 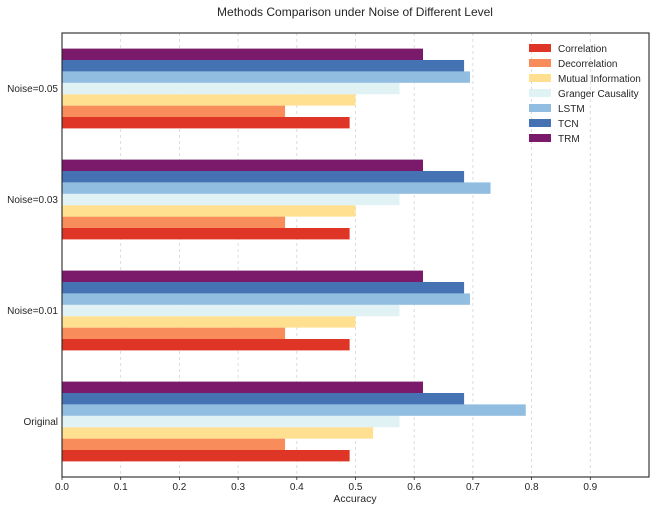 I want to click on legend-label: TRM, so click(x=569, y=139).